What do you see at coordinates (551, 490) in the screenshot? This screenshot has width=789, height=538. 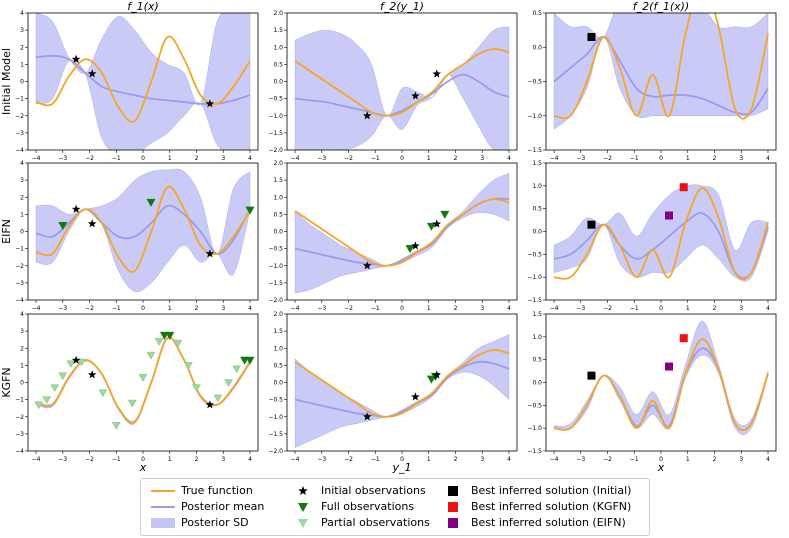 I see `legend-label: Best inferred solution (Initial)` at bounding box center [551, 490].